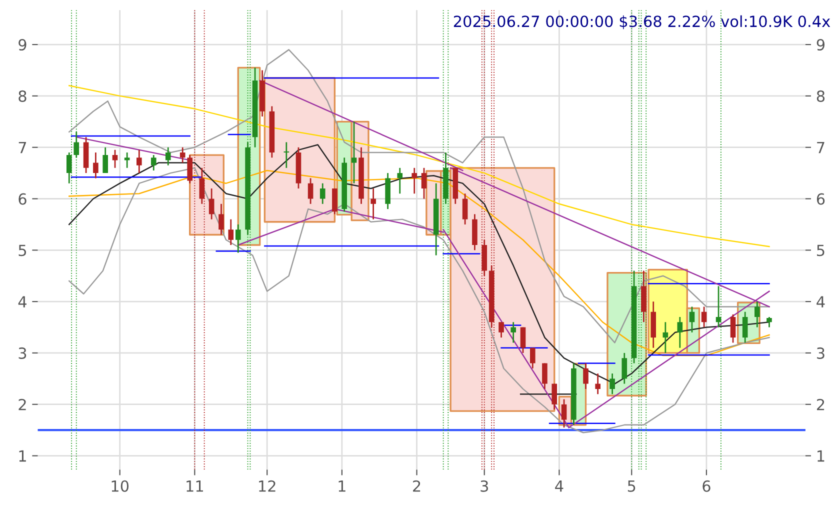 The height and width of the screenshot is (505, 839). Describe the element at coordinates (820, 199) in the screenshot. I see `y2-tick-label: 6` at that location.